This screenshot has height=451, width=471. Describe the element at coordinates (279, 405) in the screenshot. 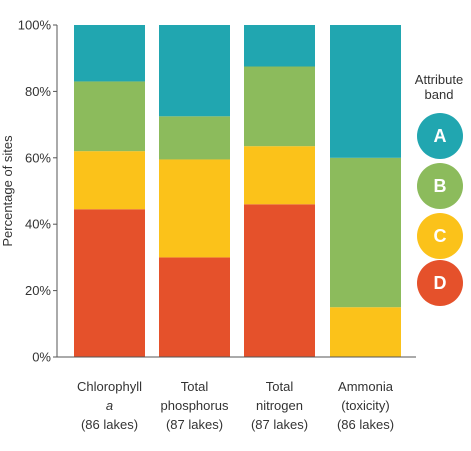

I see `x-category-label-2-line-1: nitrogen` at that location.